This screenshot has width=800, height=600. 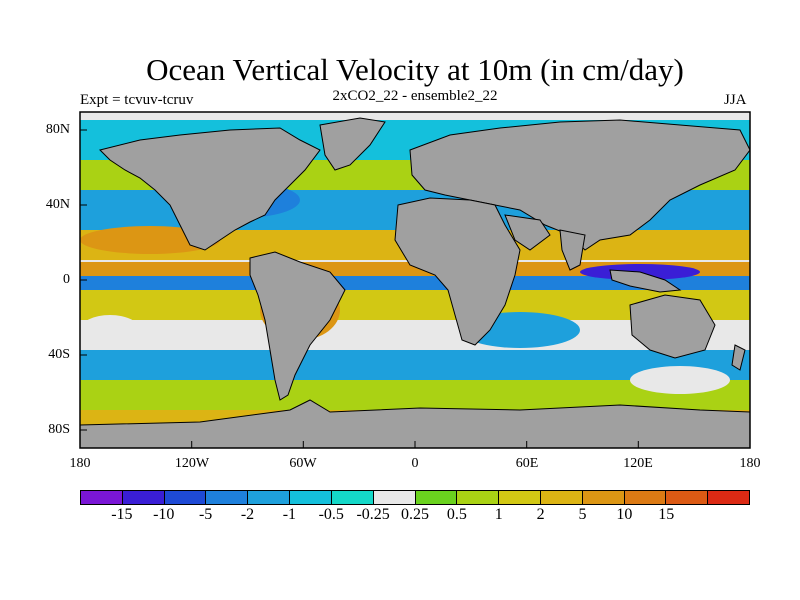 I want to click on colorbar-label: -10, so click(x=164, y=514).